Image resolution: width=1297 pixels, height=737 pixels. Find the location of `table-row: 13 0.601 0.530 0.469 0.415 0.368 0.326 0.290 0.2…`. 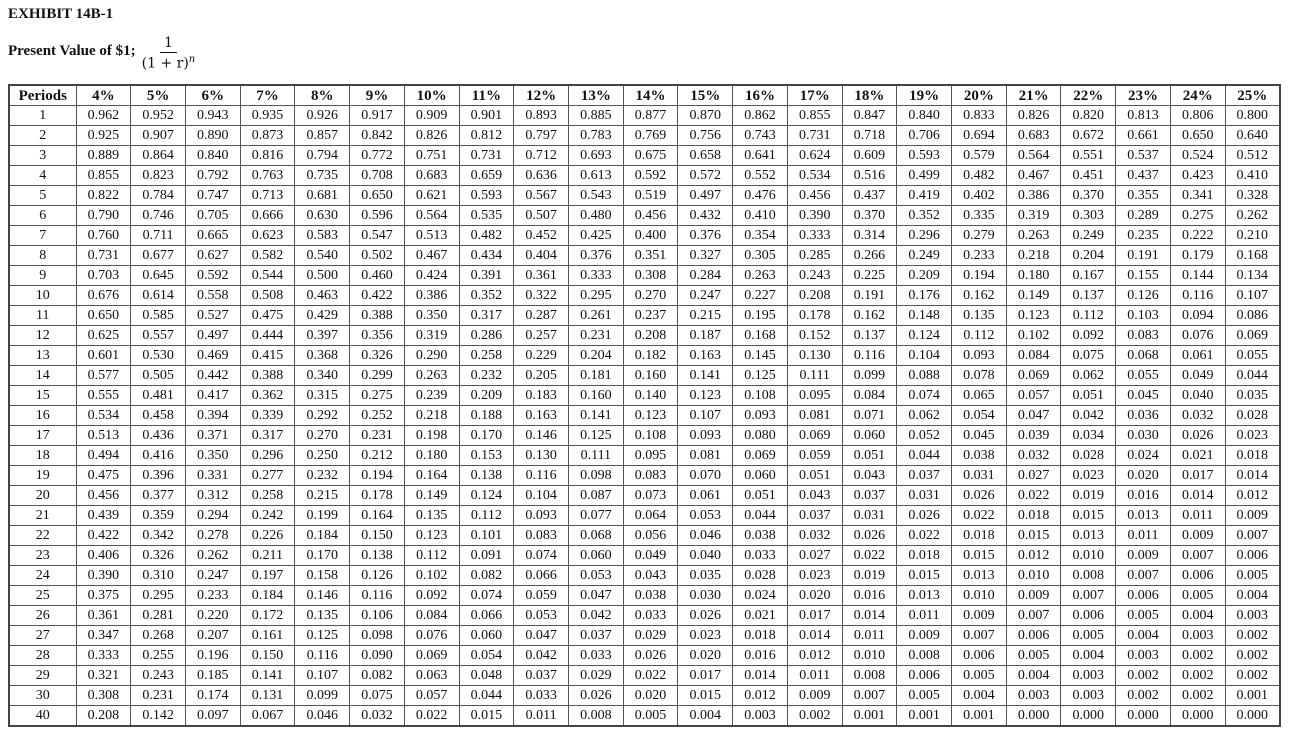

table-row: 13 0.601 0.530 0.469 0.415 0.368 0.326 0.290 0.2… is located at coordinates (644, 355).